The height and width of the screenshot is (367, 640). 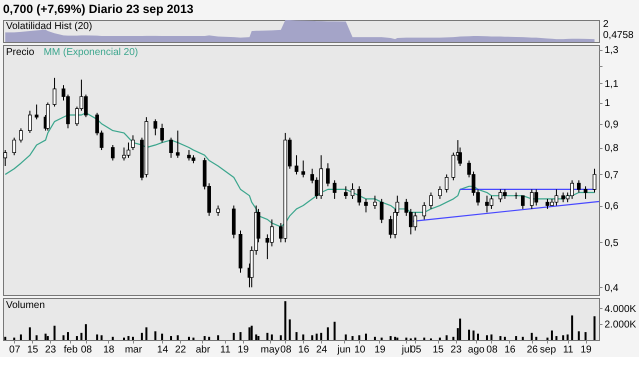 What do you see at coordinates (611, 288) in the screenshot?
I see `y-tick-label: 0,4` at bounding box center [611, 288].